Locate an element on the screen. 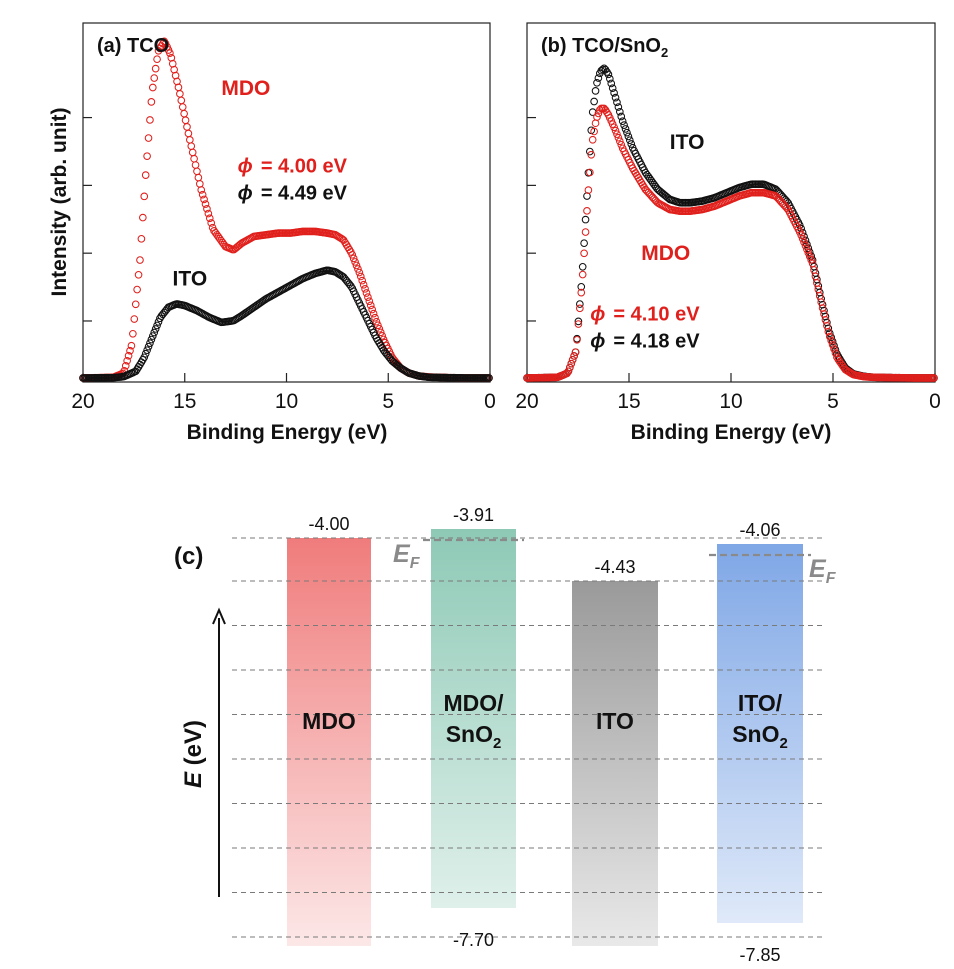  band-name-text: SnO is located at coordinates (469, 734).